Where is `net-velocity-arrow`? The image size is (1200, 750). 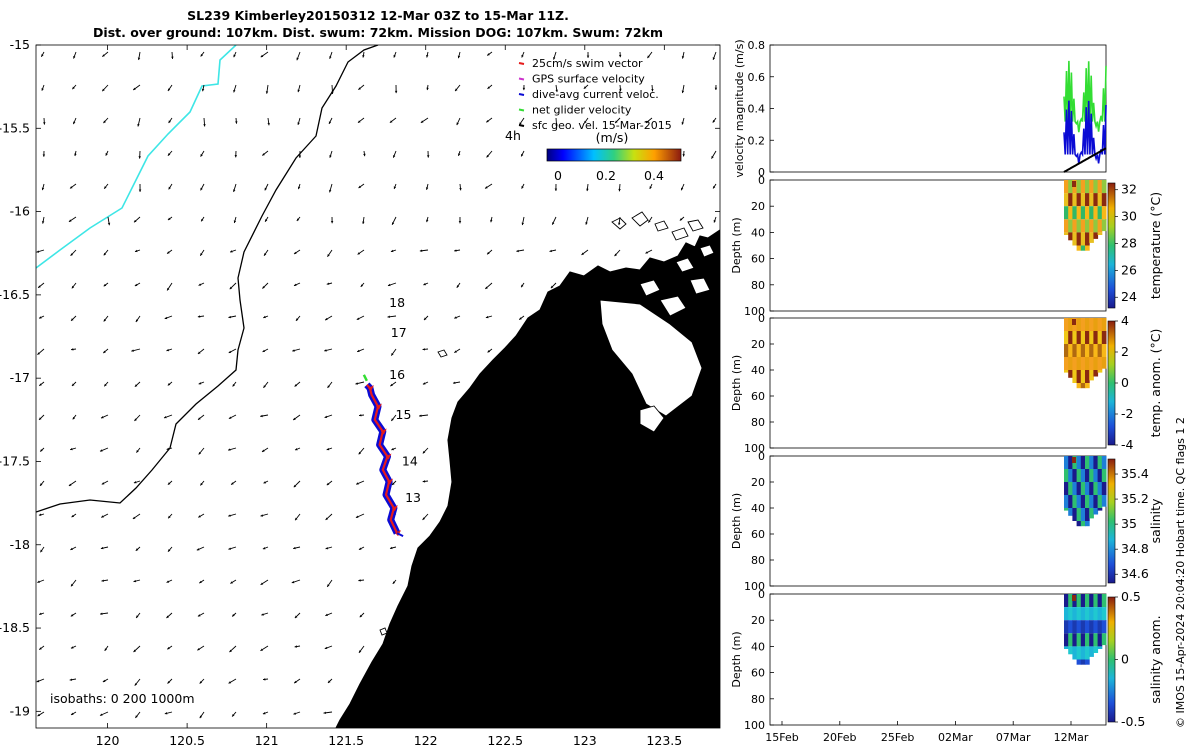
net-velocity-arrow is located at coordinates (365, 378).